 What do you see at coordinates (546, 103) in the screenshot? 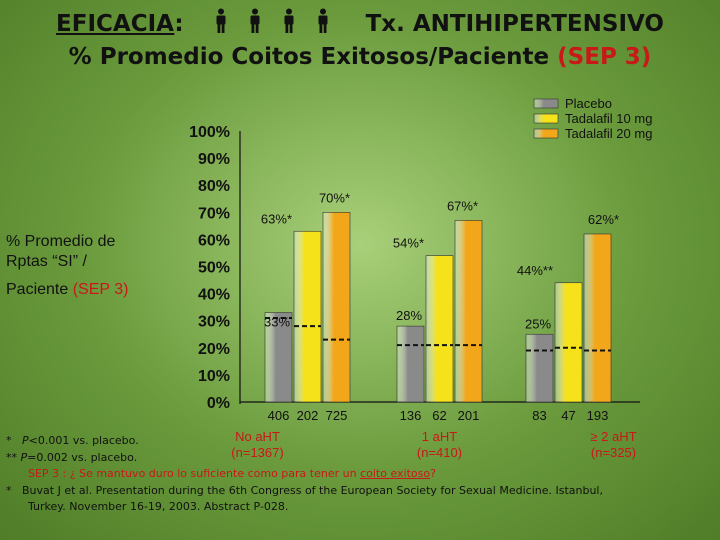
I see `legend-swatch-placebo` at bounding box center [546, 103].